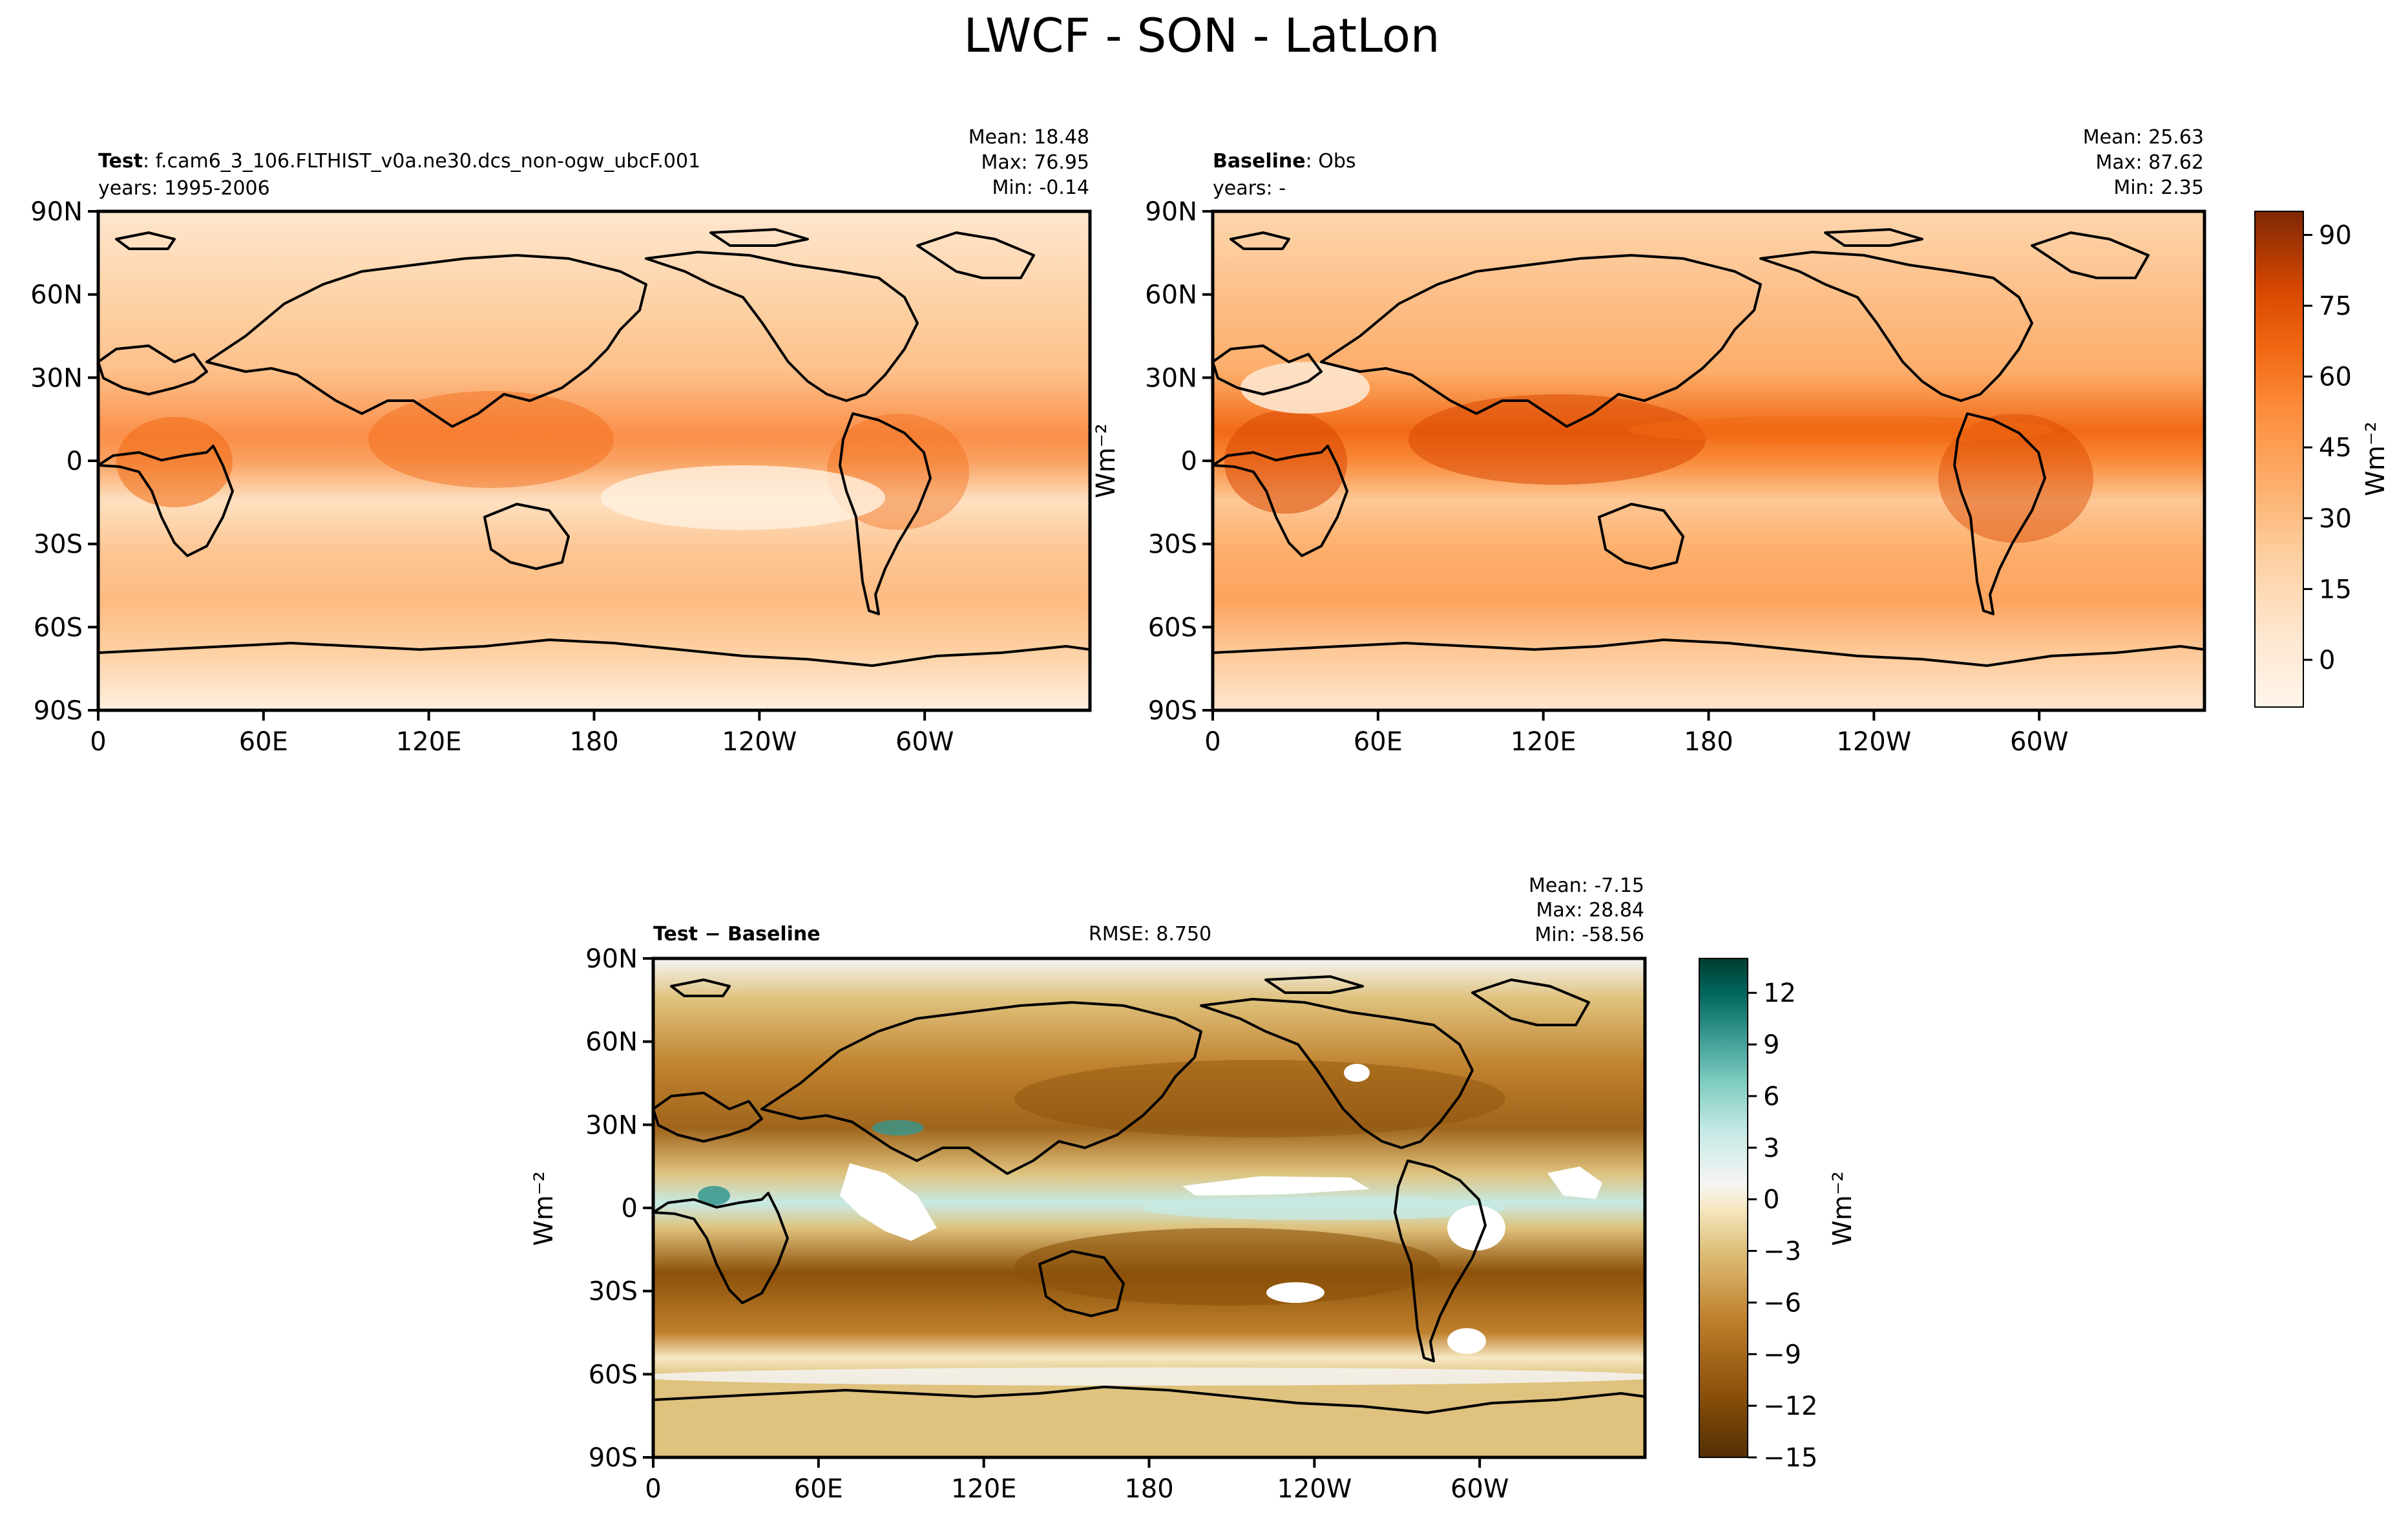  Describe the element at coordinates (1149, 1377) in the screenshot. I see `southern-ocean-band` at that location.